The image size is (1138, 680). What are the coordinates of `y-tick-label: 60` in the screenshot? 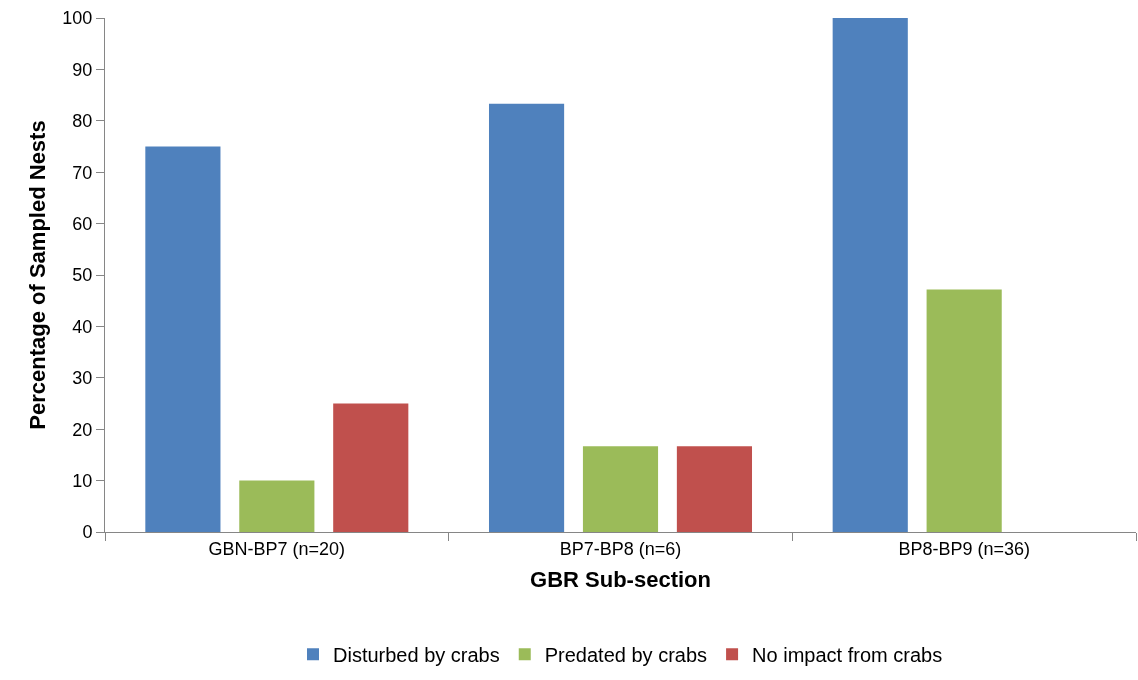 It's located at (82, 223).